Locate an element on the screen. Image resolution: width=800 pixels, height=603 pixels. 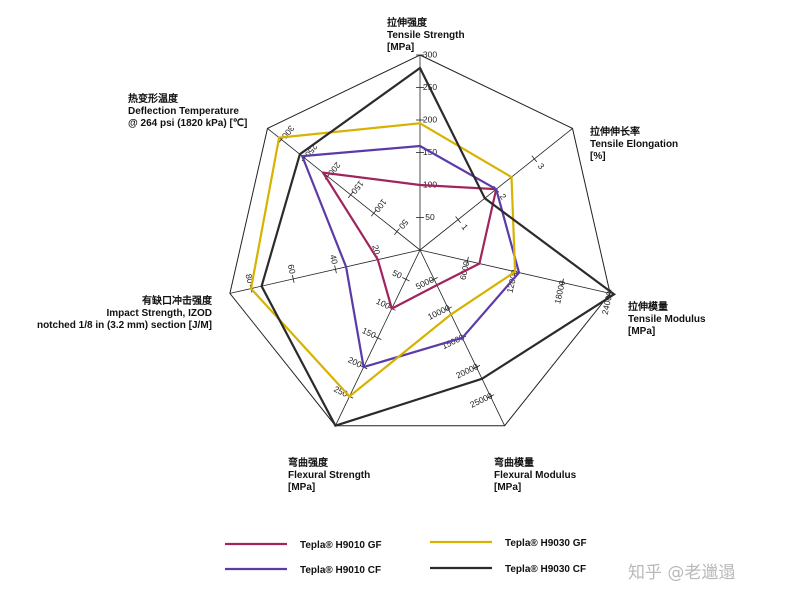
axis-title-line: Flexural Modulus is located at coordinates (535, 475).